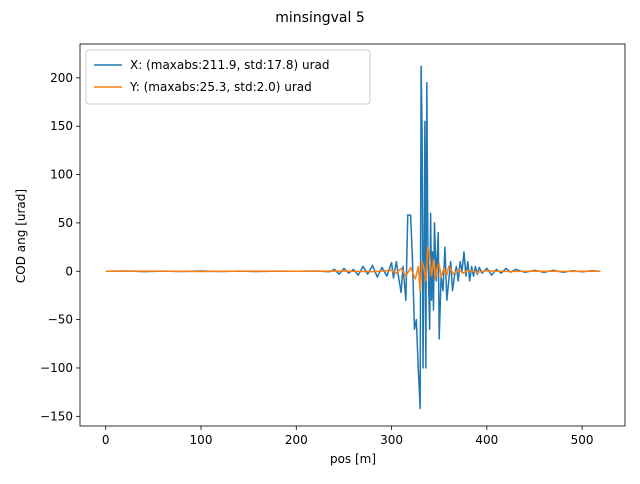  I want to click on y-tick-label: 100, so click(61, 175).